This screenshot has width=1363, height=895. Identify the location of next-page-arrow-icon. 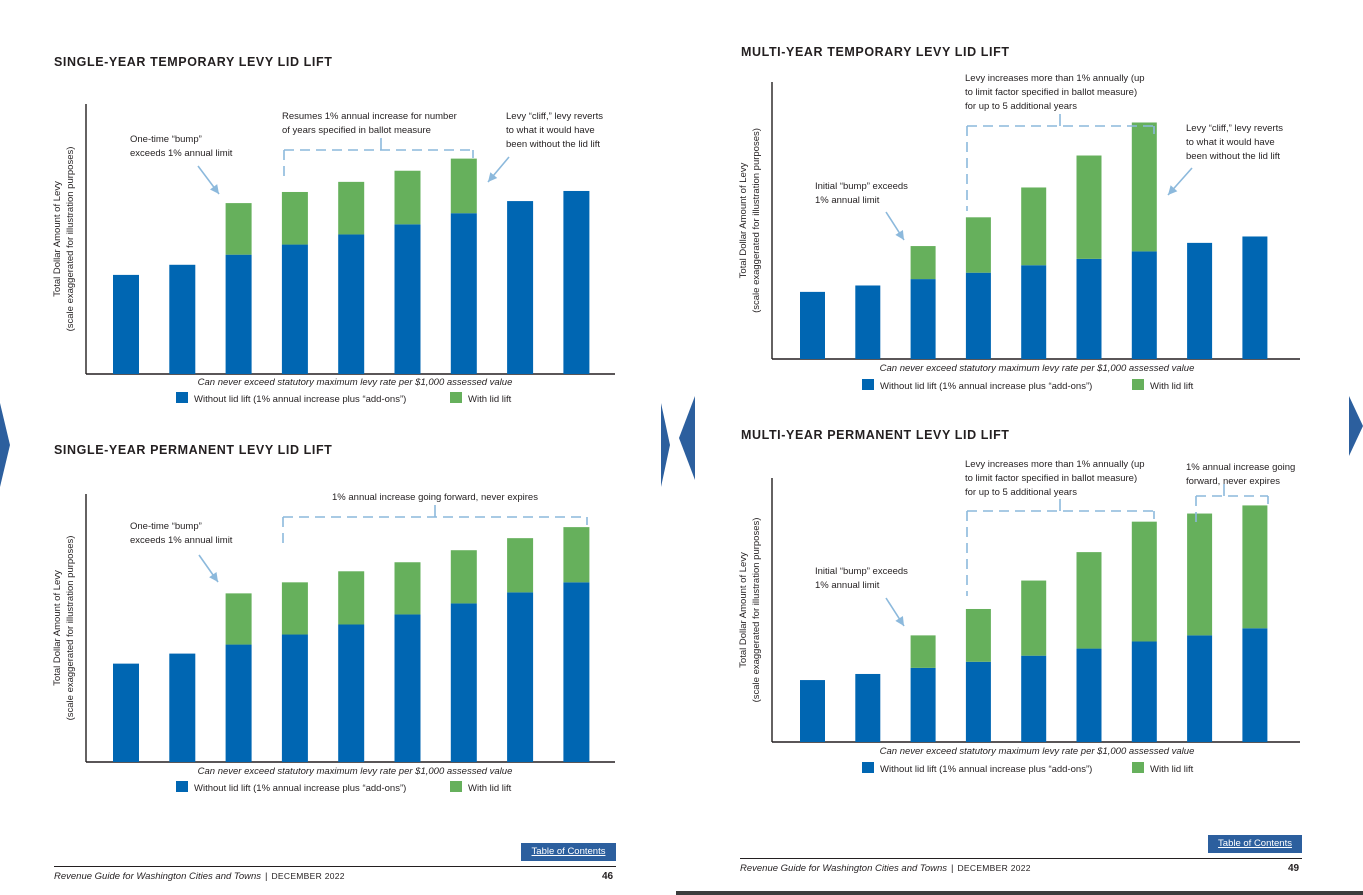
(666, 445).